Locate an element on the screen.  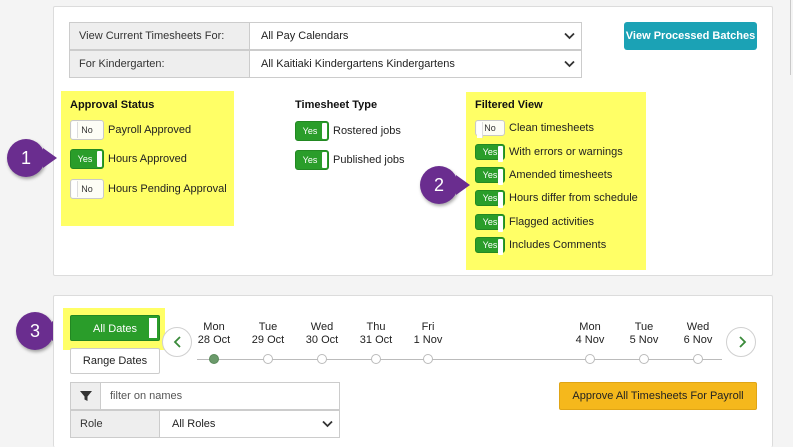
approve-all-button: Approve All Timesheets For Payroll is located at coordinates (658, 396).